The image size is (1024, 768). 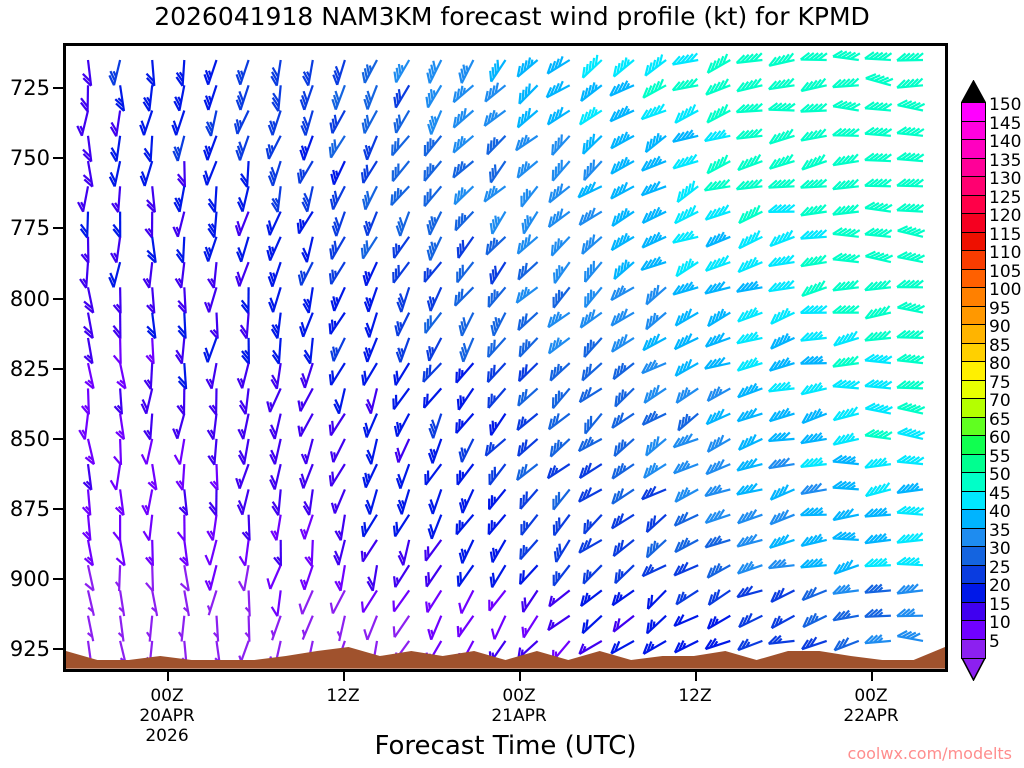 What do you see at coordinates (1000, 308) in the screenshot?
I see `colorbar-tick-label: 95` at bounding box center [1000, 308].